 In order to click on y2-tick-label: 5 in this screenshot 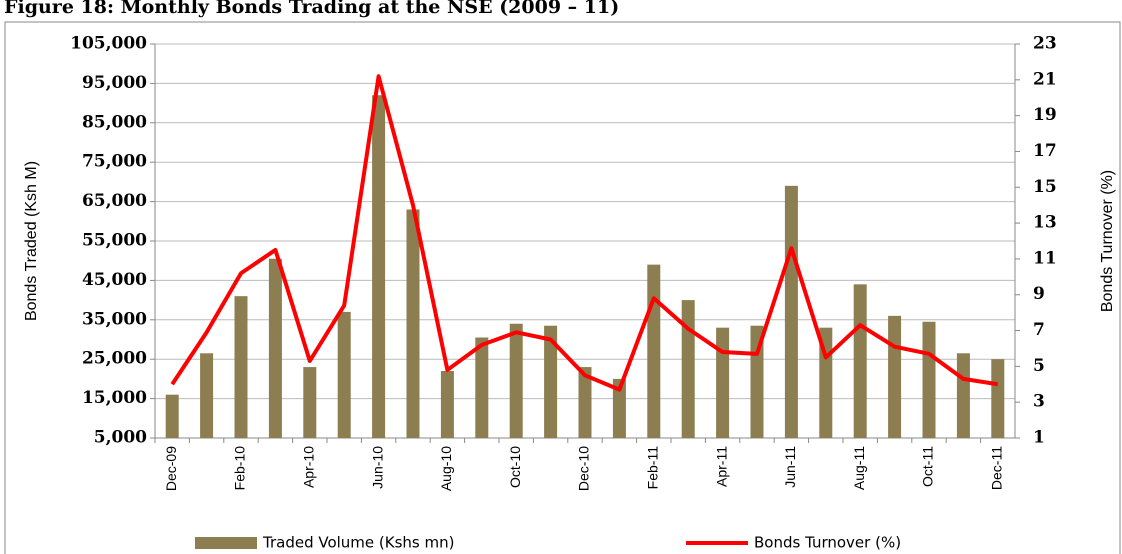, I will do `click(1039, 366)`.